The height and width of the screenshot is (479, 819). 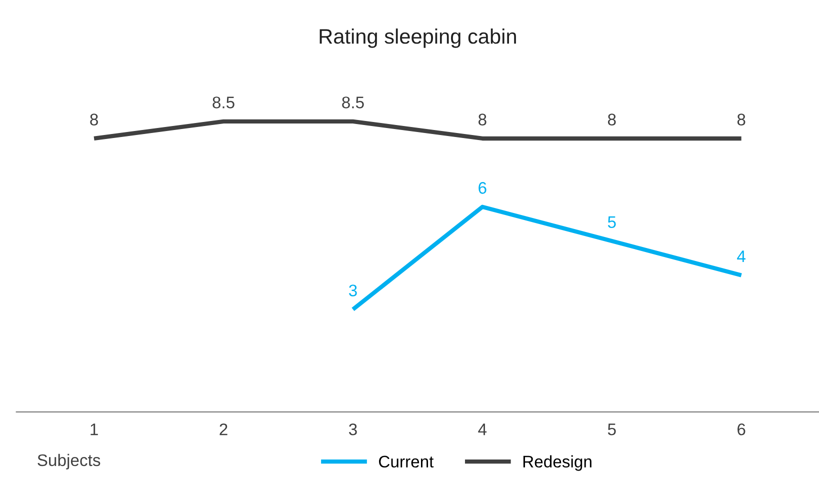 What do you see at coordinates (612, 222) in the screenshot?
I see `data-label: 5` at bounding box center [612, 222].